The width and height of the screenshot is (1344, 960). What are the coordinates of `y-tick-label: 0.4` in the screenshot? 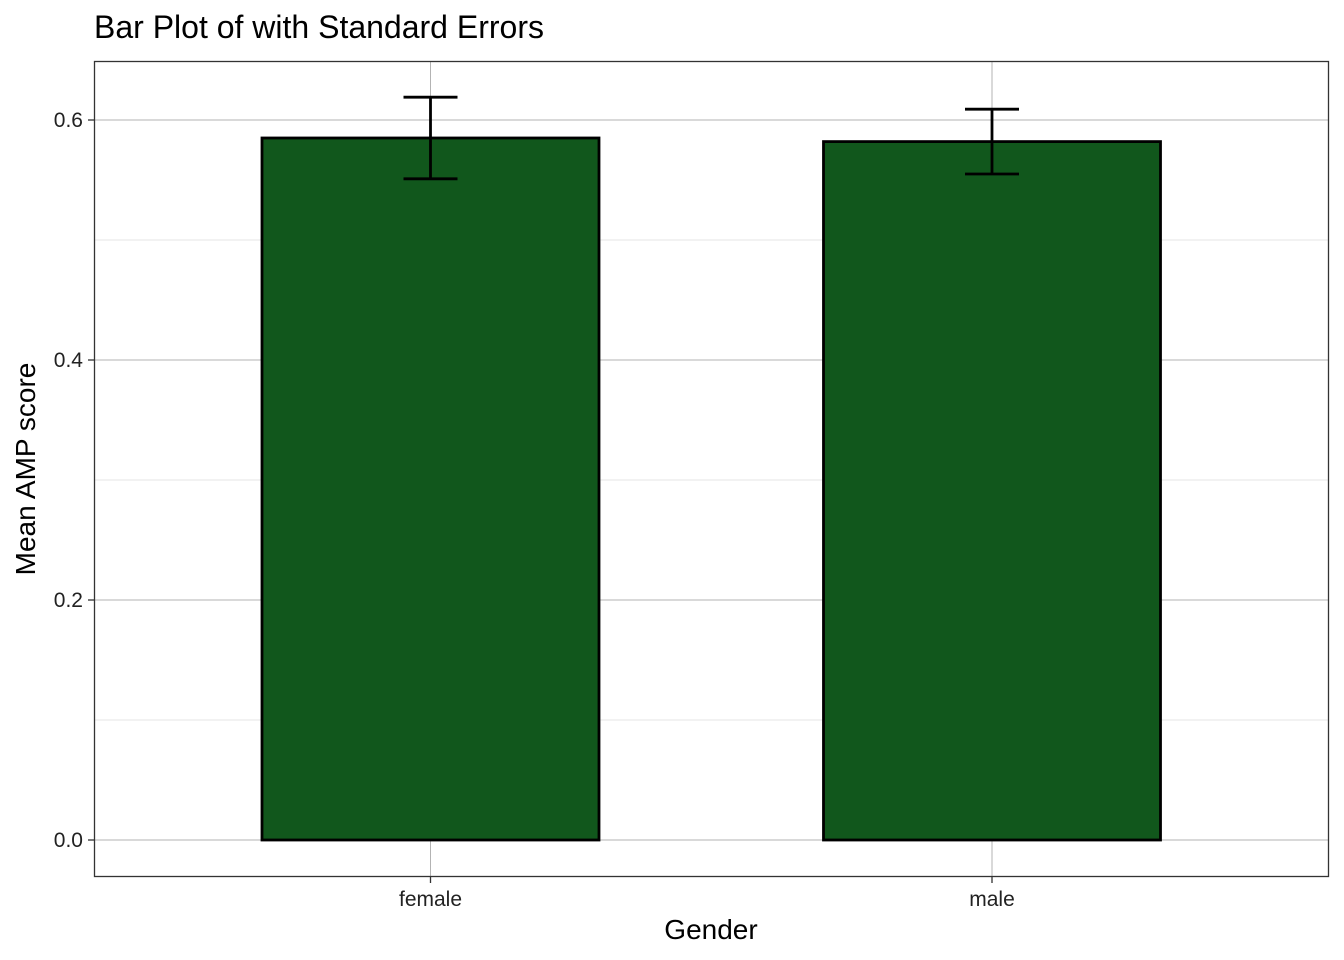 It's located at (69, 360).